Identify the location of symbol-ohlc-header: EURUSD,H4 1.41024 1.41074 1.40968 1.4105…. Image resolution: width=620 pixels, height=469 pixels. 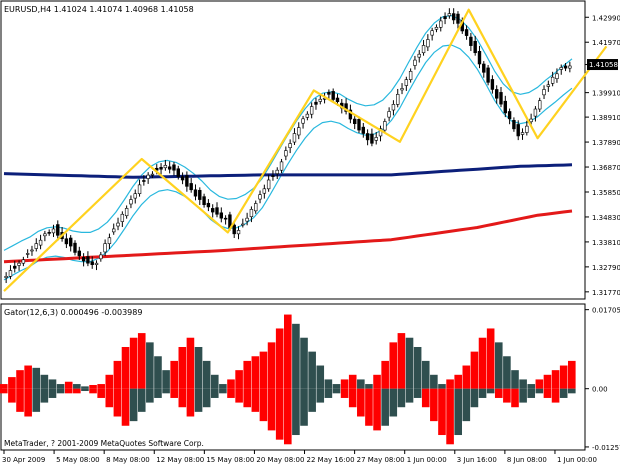
(99, 9).